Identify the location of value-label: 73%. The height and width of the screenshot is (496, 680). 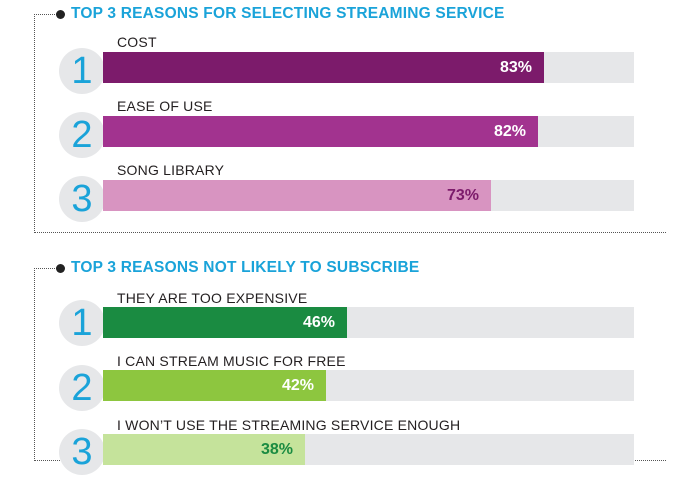
(462, 195).